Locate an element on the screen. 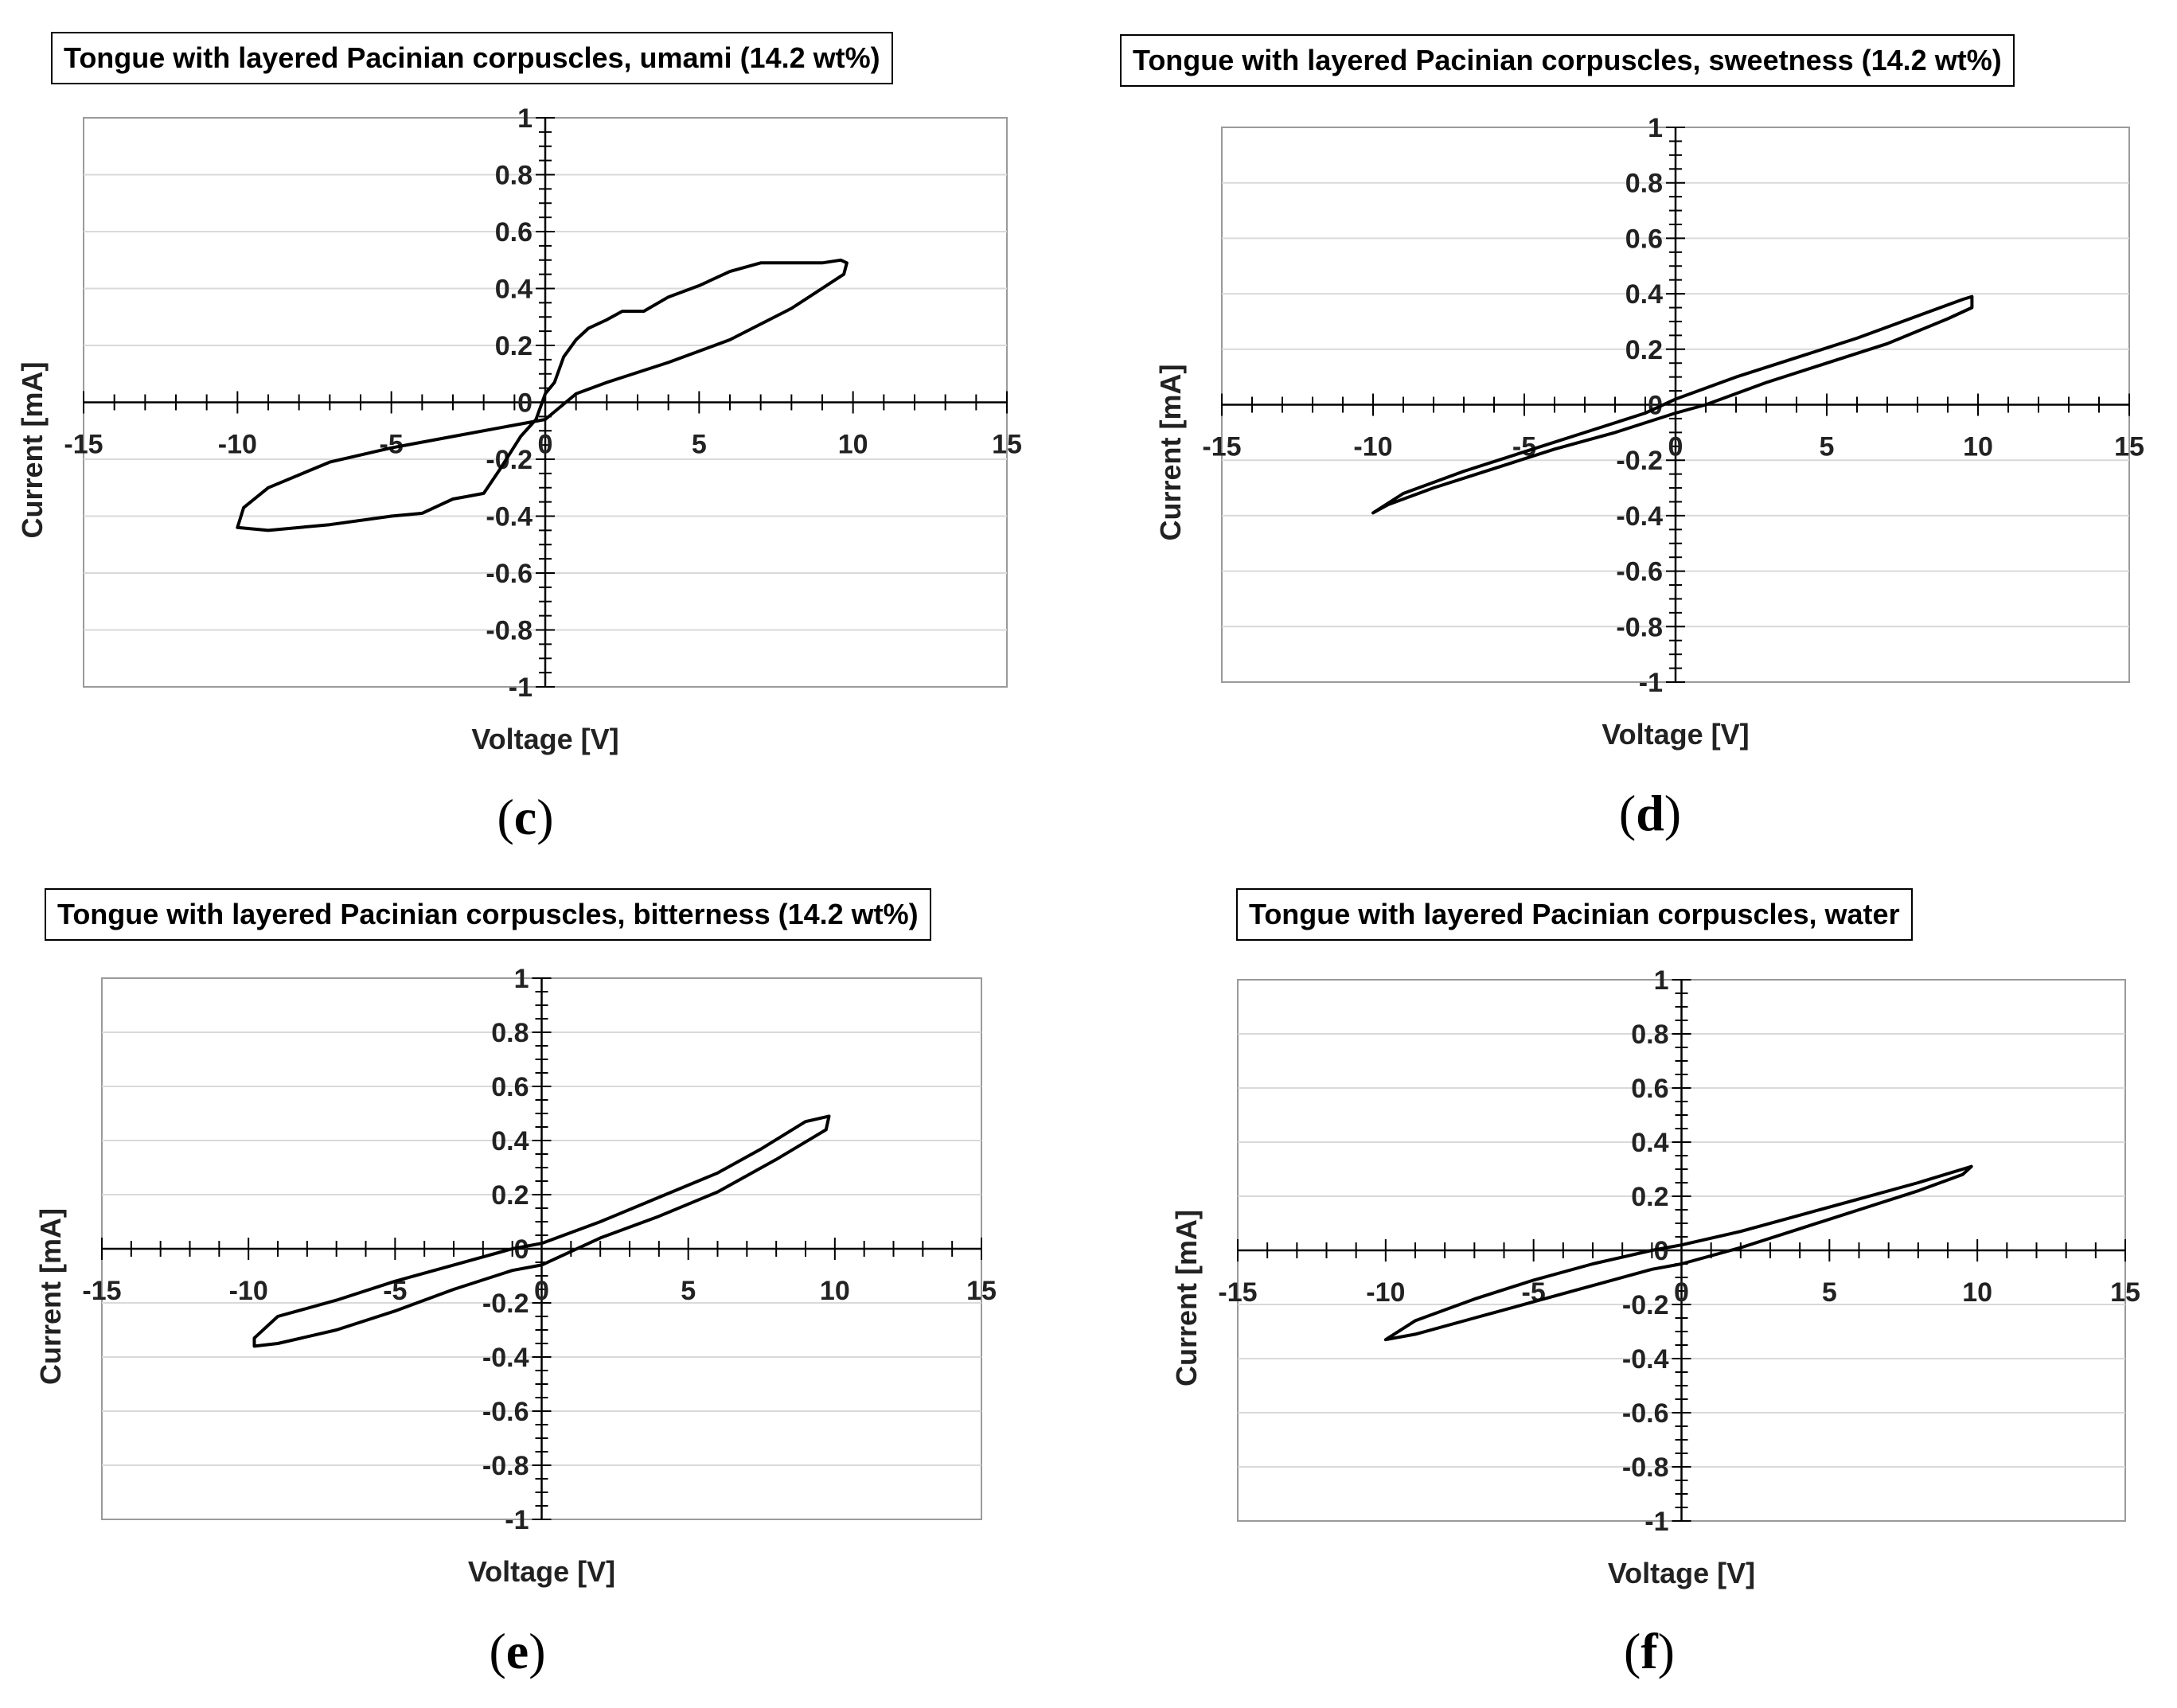  panel-label: (e) is located at coordinates (517, 1651).